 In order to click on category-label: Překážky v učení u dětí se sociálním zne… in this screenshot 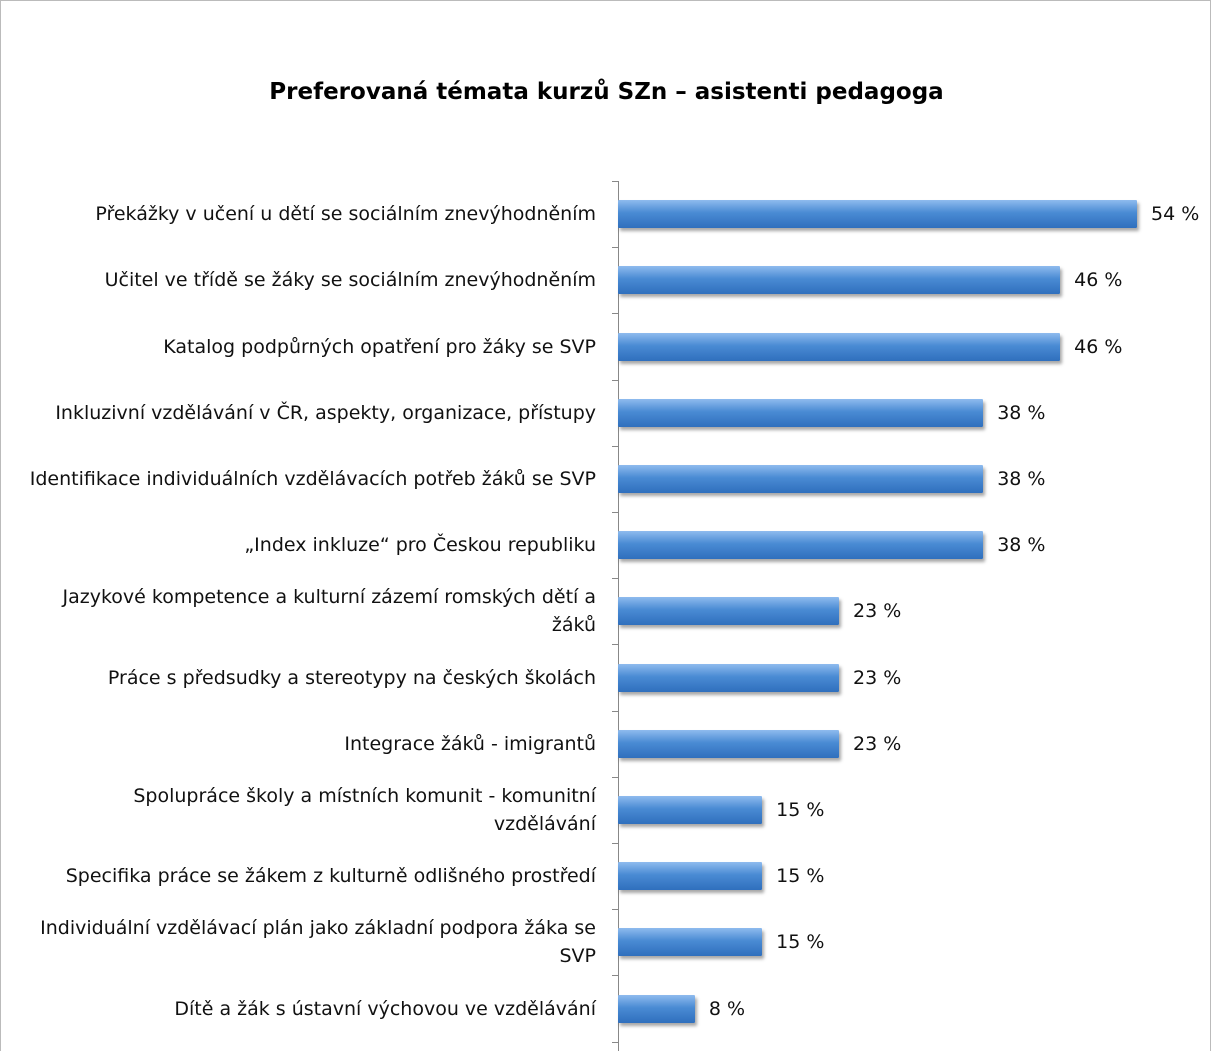, I will do `click(345, 214)`.